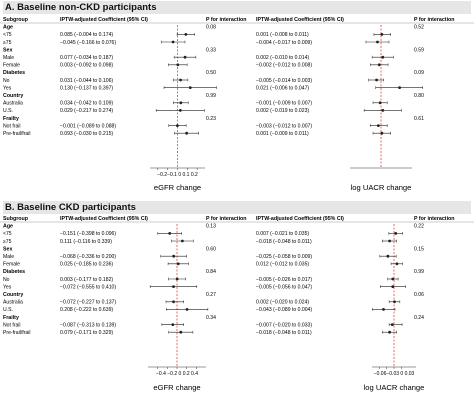  Describe the element at coordinates (88, 257) in the screenshot. I see `egfr-estimate-text: −0.068 (−0.336 to 0.200)` at that location.